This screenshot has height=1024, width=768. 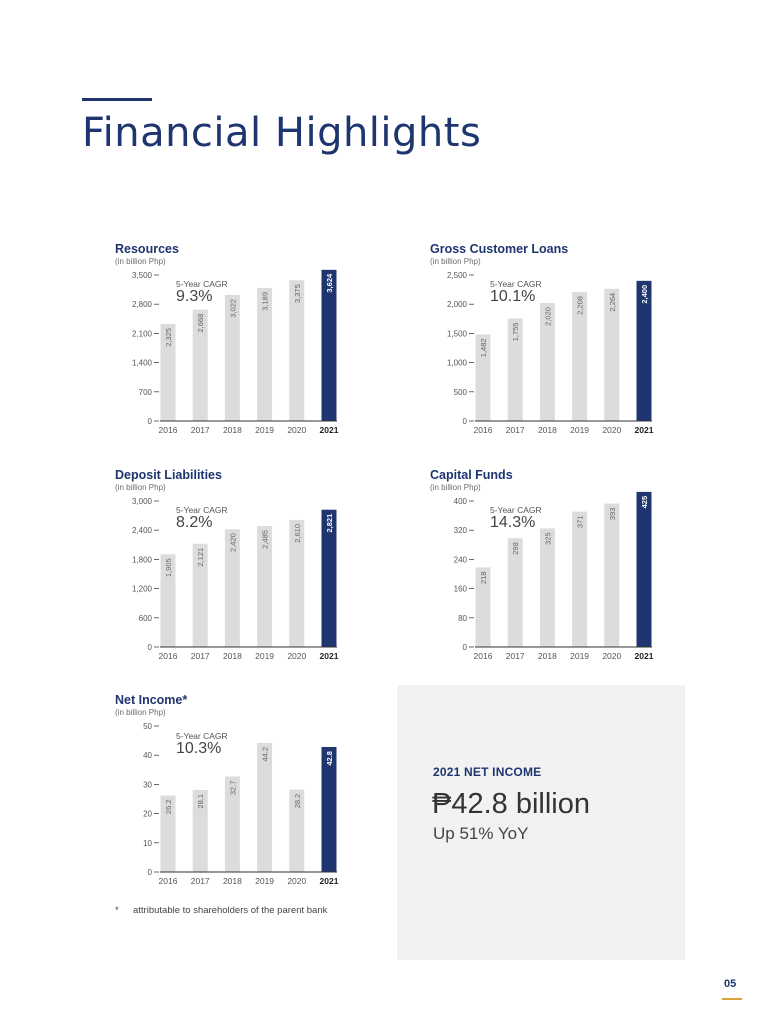 What do you see at coordinates (547, 538) in the screenshot?
I see `bar-value-label: 325` at bounding box center [547, 538].